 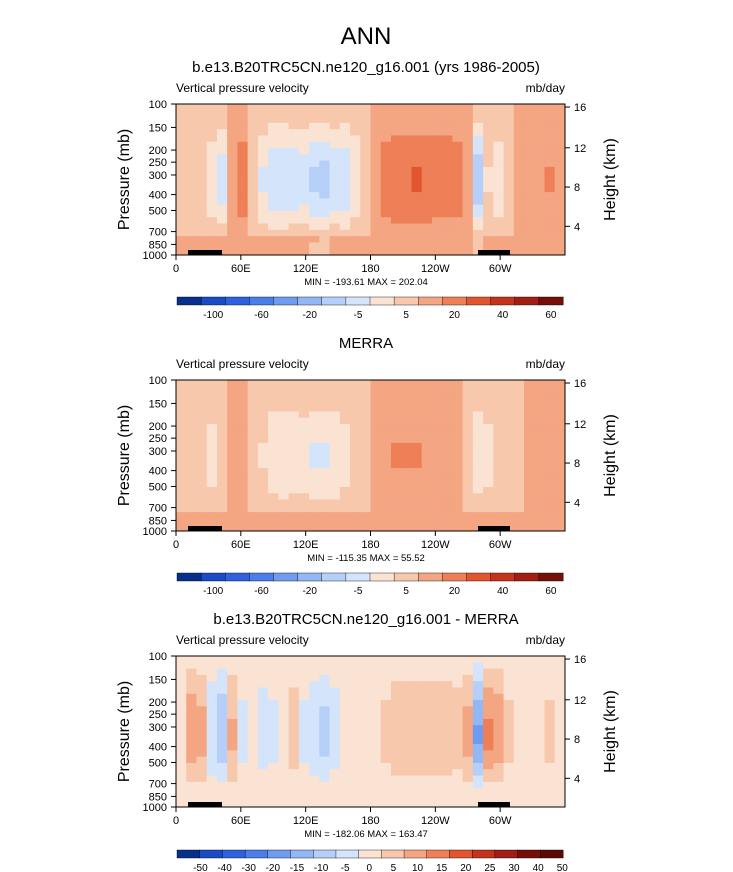 I want to click on colorbar-label: -30, so click(x=248, y=867).